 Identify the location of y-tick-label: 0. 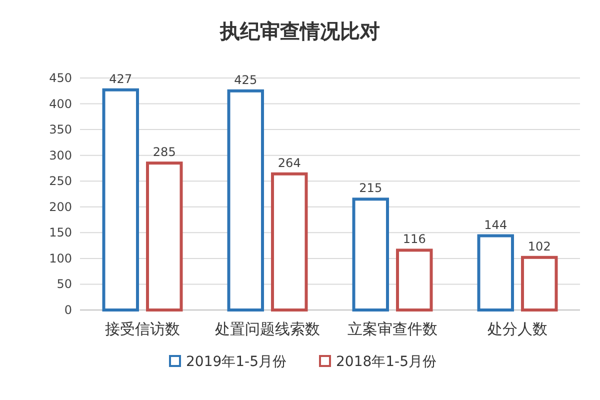
(68, 310).